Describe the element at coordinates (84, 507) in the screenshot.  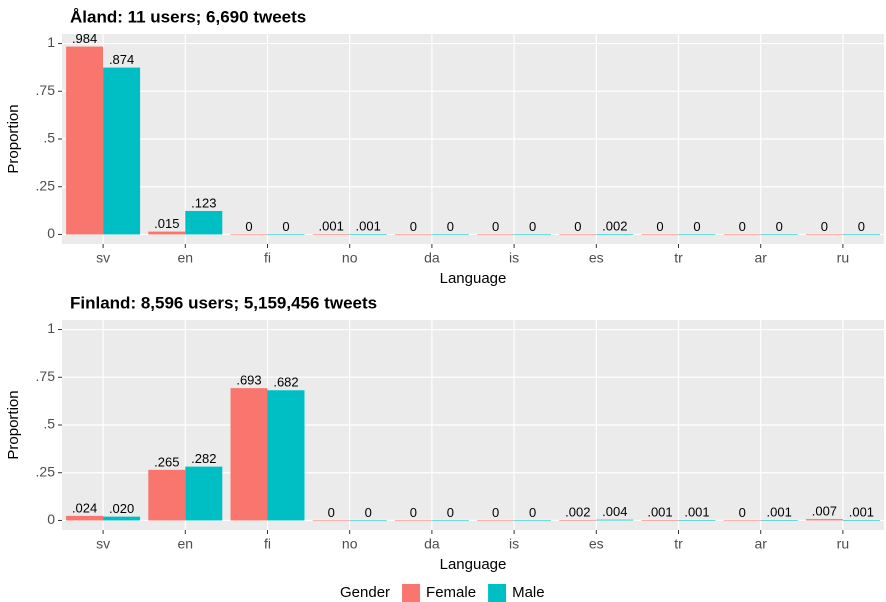
I see `value-label: .024` at that location.